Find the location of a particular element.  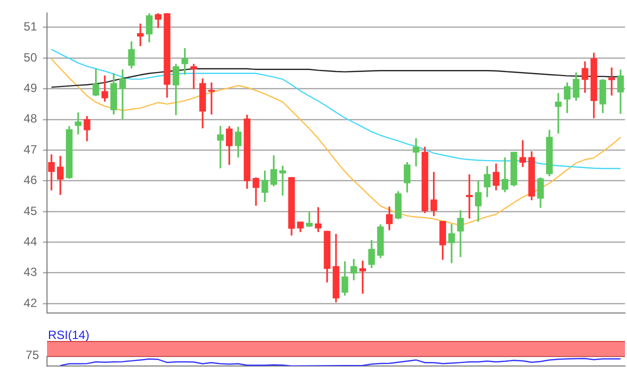

y-tick-label: 43 is located at coordinates (31, 272).